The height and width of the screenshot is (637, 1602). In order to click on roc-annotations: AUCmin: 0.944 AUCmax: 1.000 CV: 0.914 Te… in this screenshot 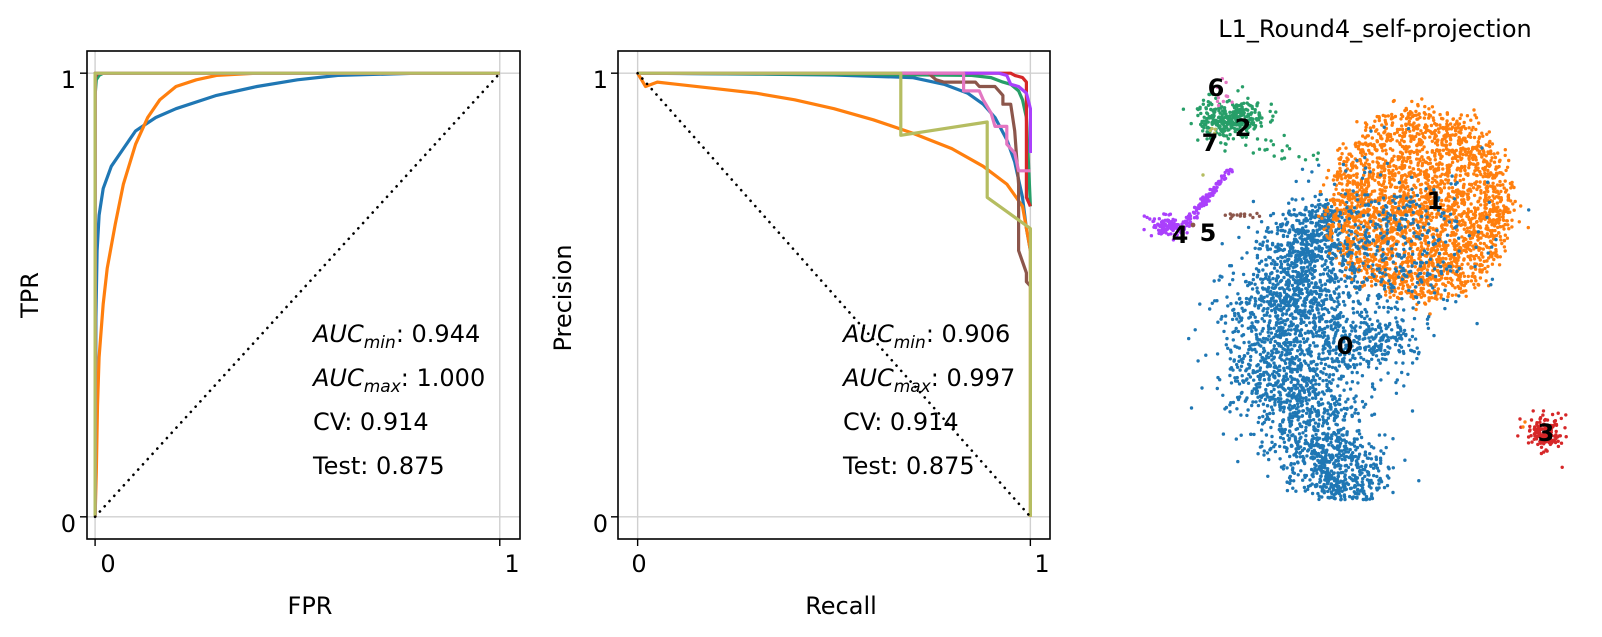, I will do `click(398, 400)`.